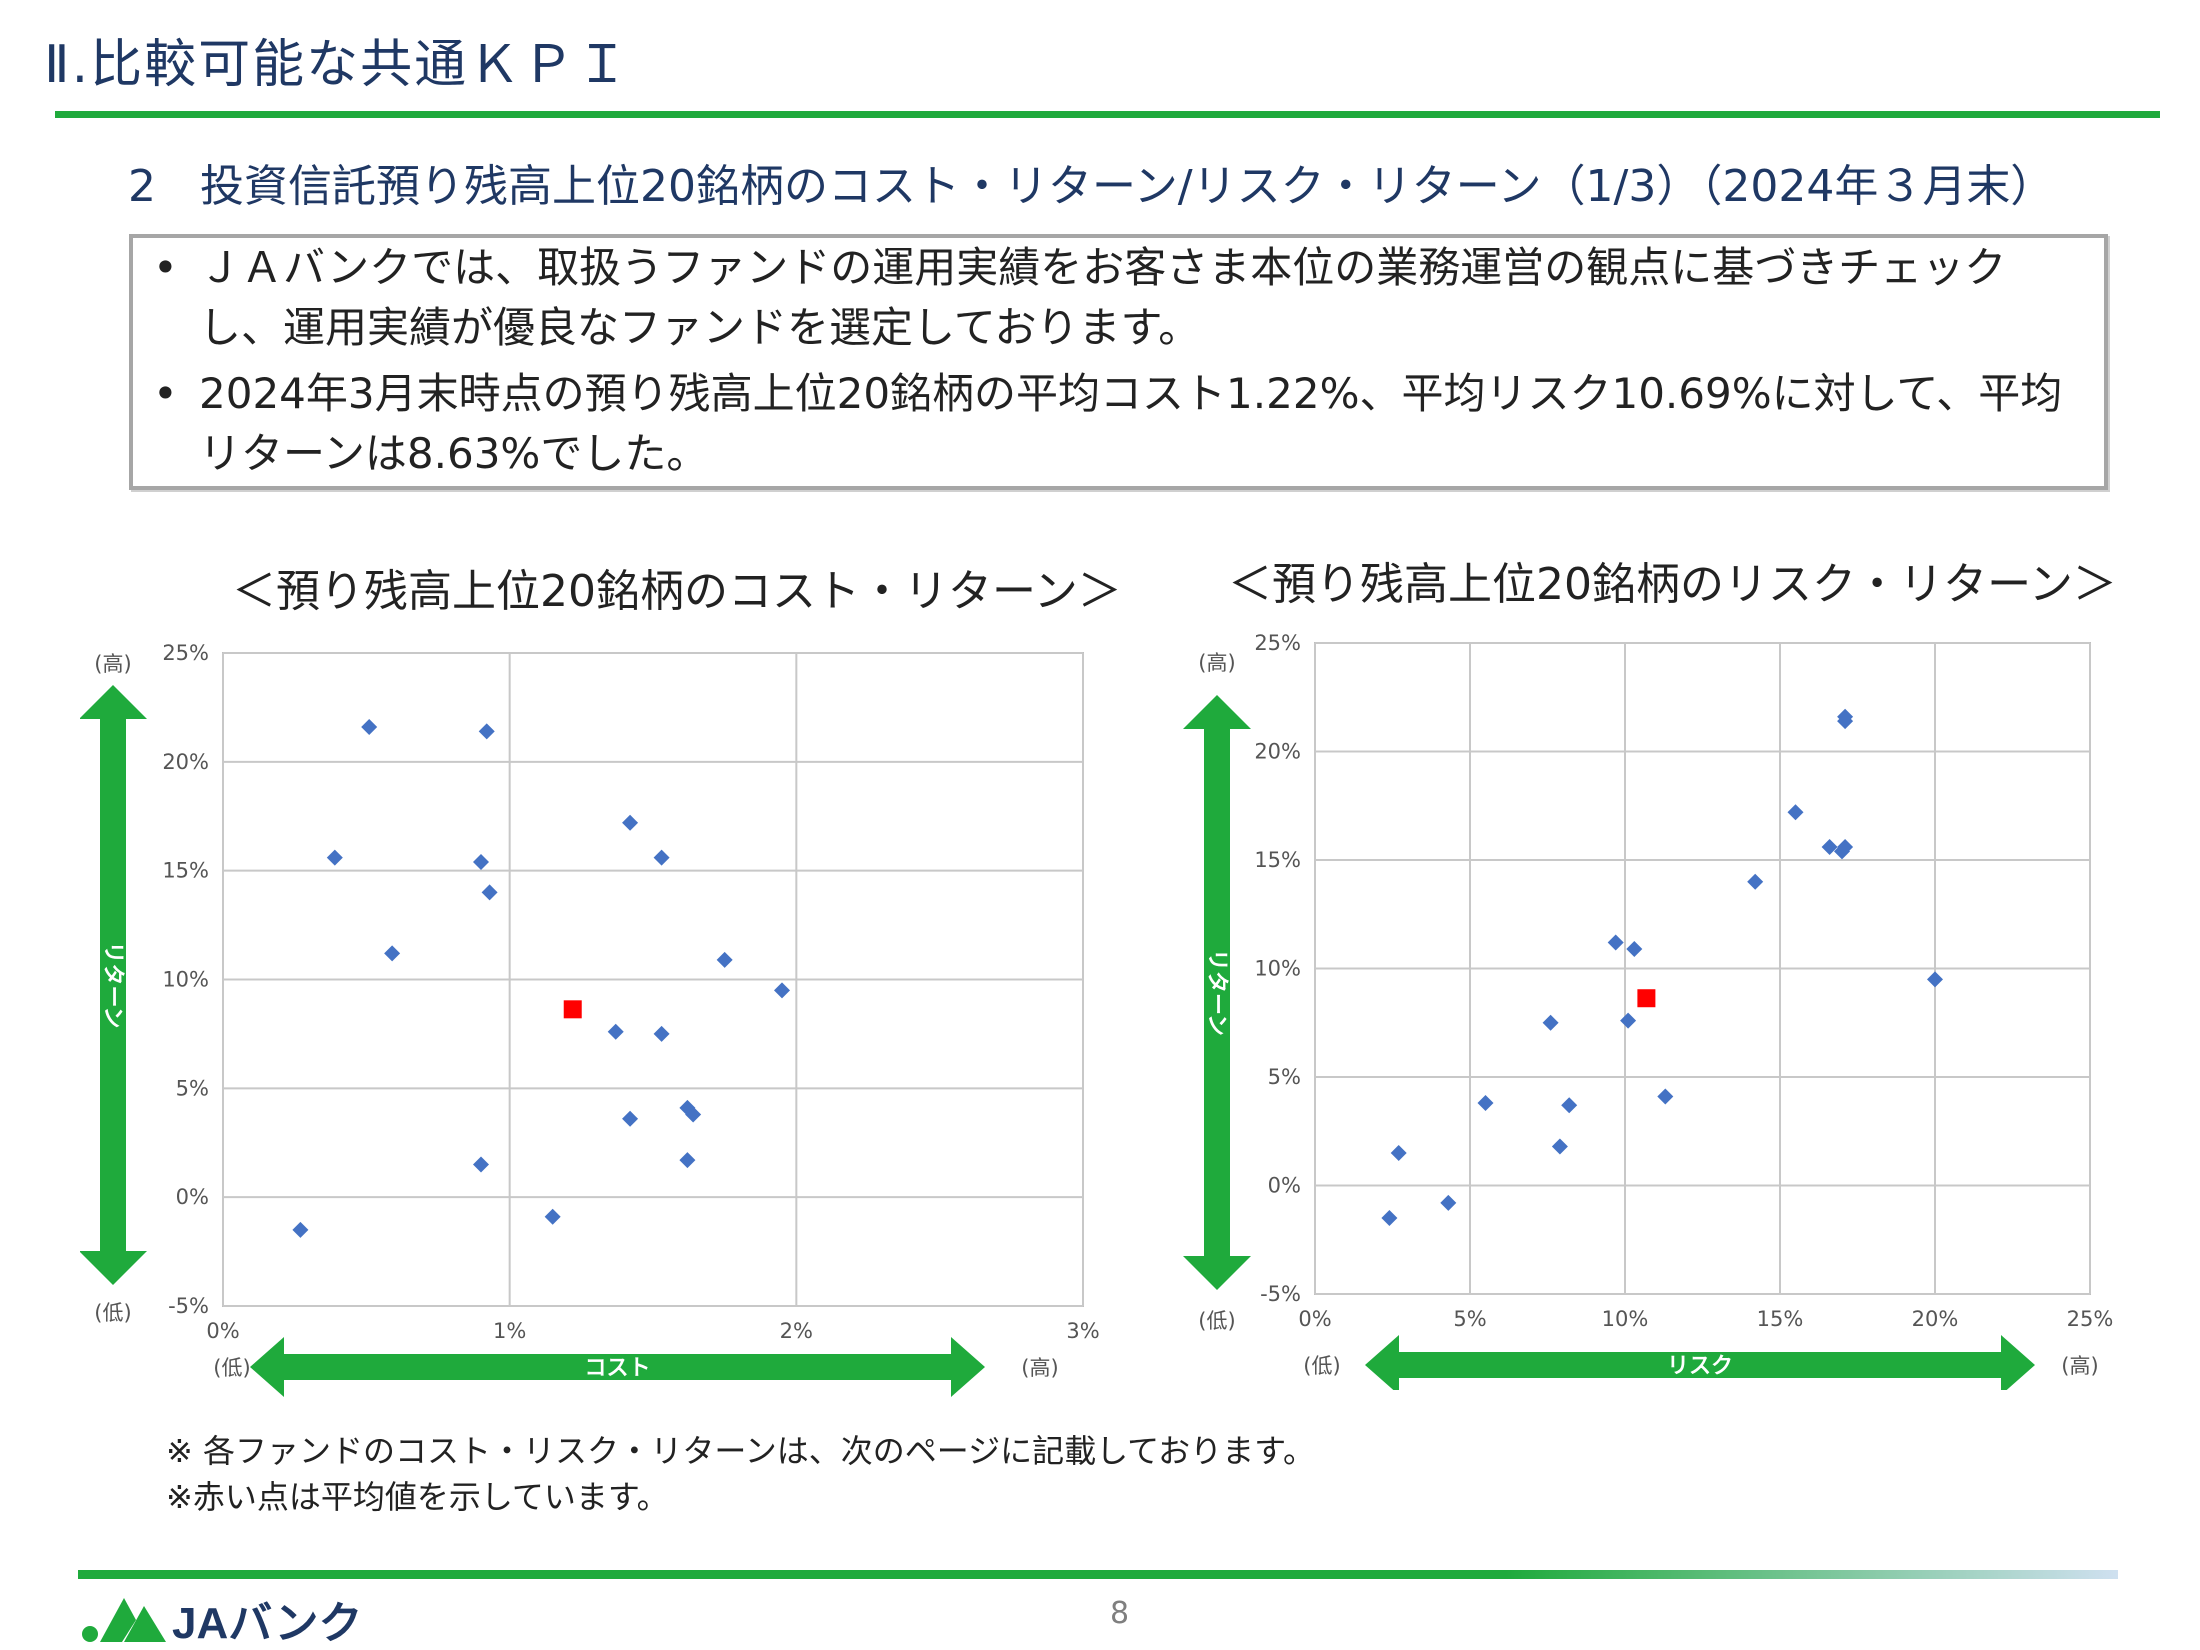 This screenshot has width=2200, height=1650. I want to click on x-axis-label: コスト, so click(617, 1368).